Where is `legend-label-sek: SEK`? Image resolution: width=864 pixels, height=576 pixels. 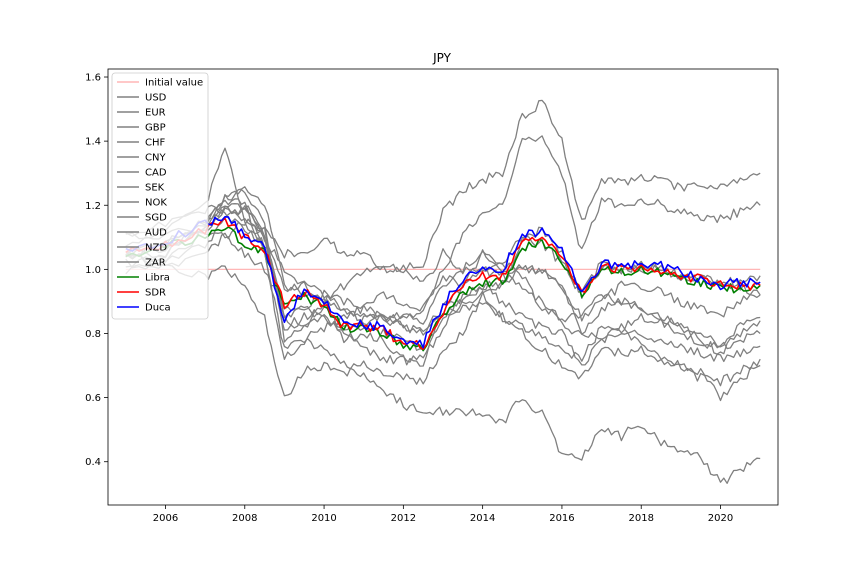
legend-label-sek: SEK is located at coordinates (155, 188).